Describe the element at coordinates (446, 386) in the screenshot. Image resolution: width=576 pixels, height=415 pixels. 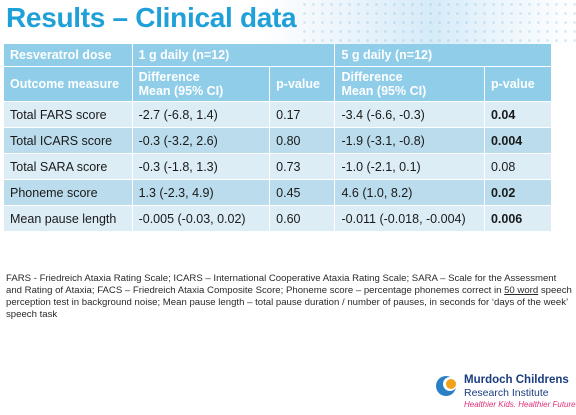
I see `mcri-logo-mark-icon` at that location.